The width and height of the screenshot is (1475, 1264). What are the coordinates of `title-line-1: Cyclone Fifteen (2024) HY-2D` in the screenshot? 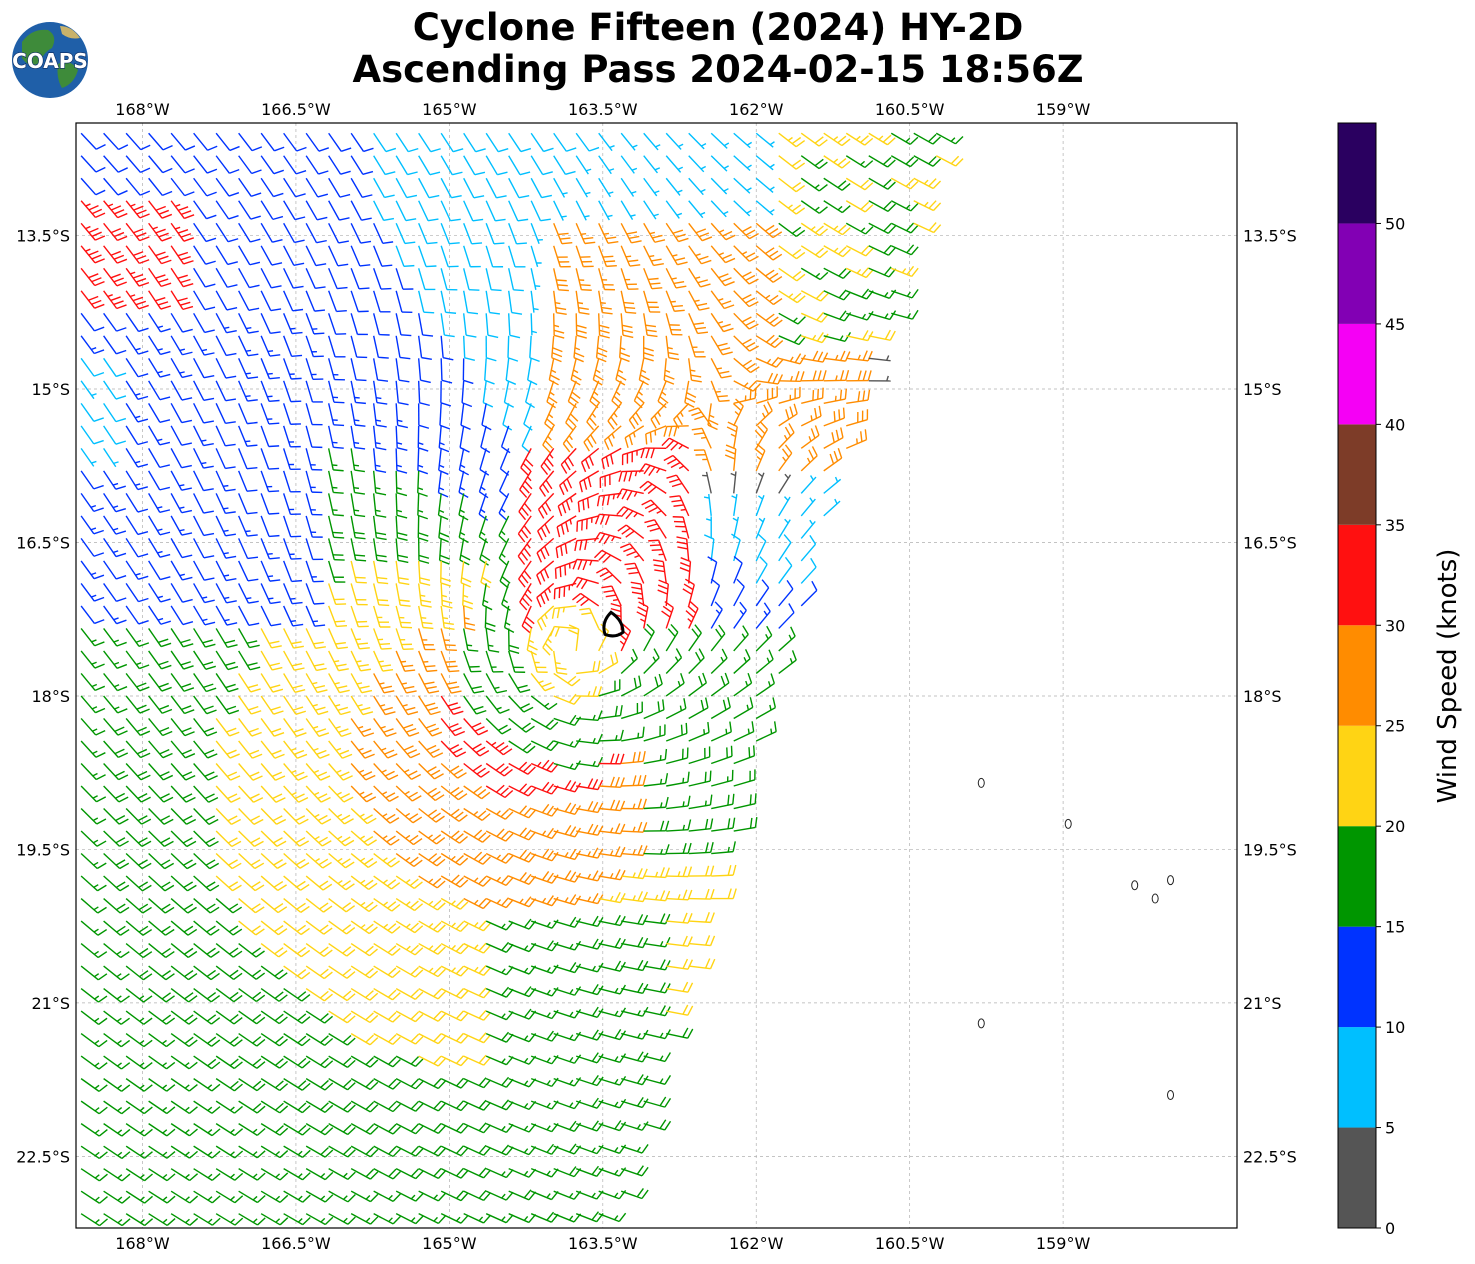 It's located at (718, 27).